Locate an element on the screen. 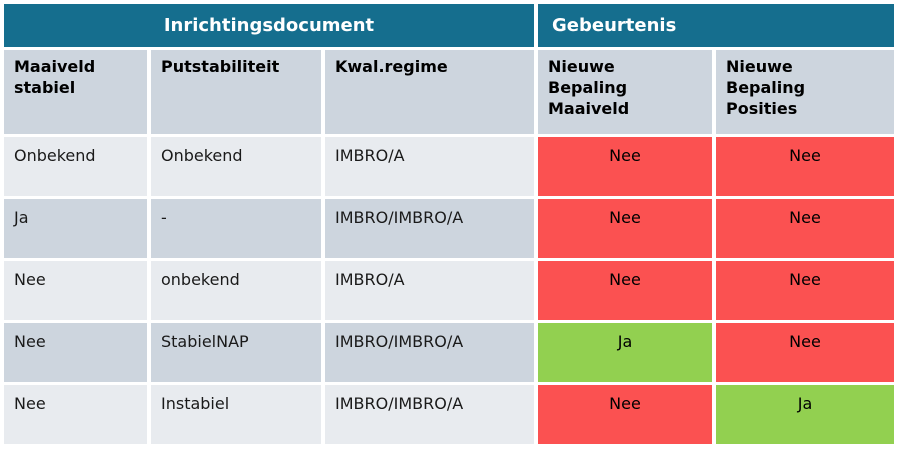 The image size is (900, 453). column-header-label: Kwal.regime is located at coordinates (391, 66).